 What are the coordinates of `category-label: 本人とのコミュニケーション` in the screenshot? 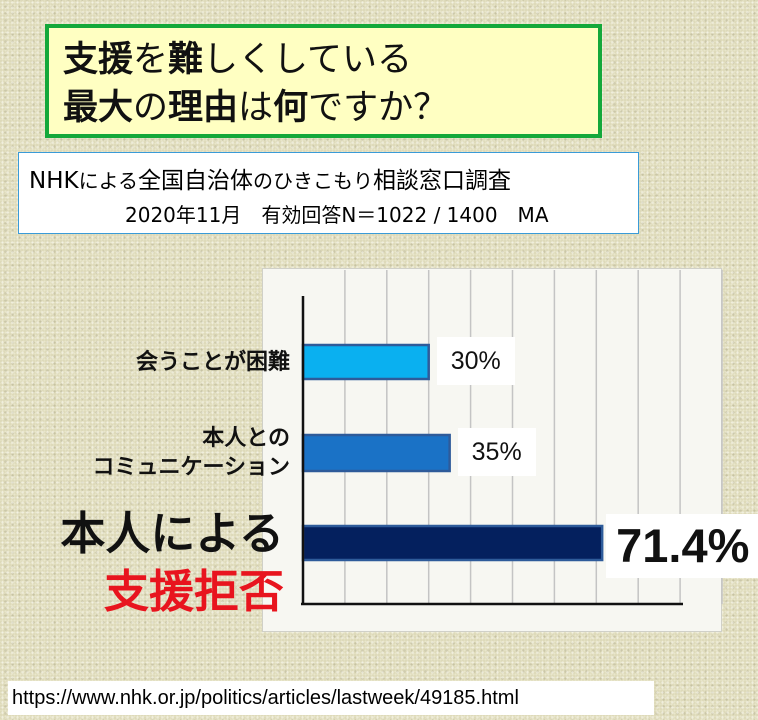 It's located at (191, 453).